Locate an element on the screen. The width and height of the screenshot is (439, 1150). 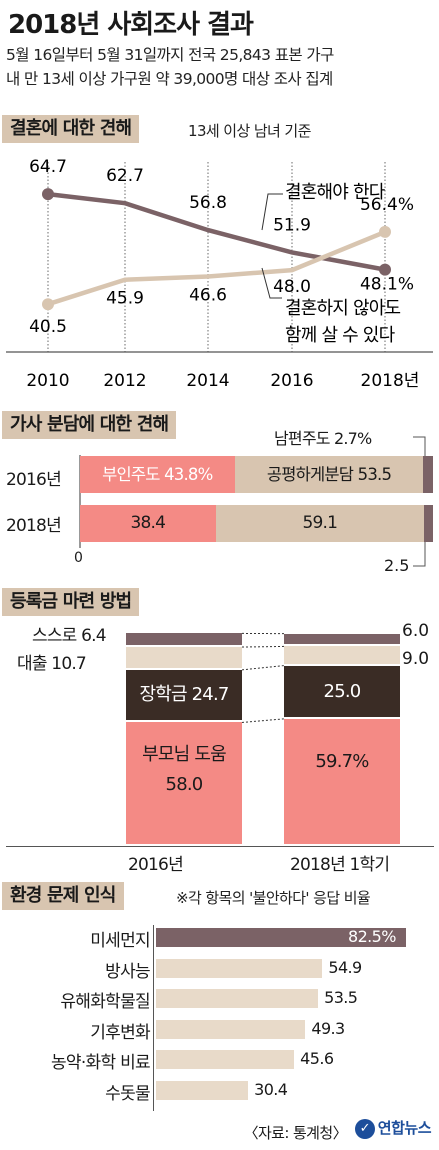
tuition-loan-2018: 9.0 is located at coordinates (416, 659).